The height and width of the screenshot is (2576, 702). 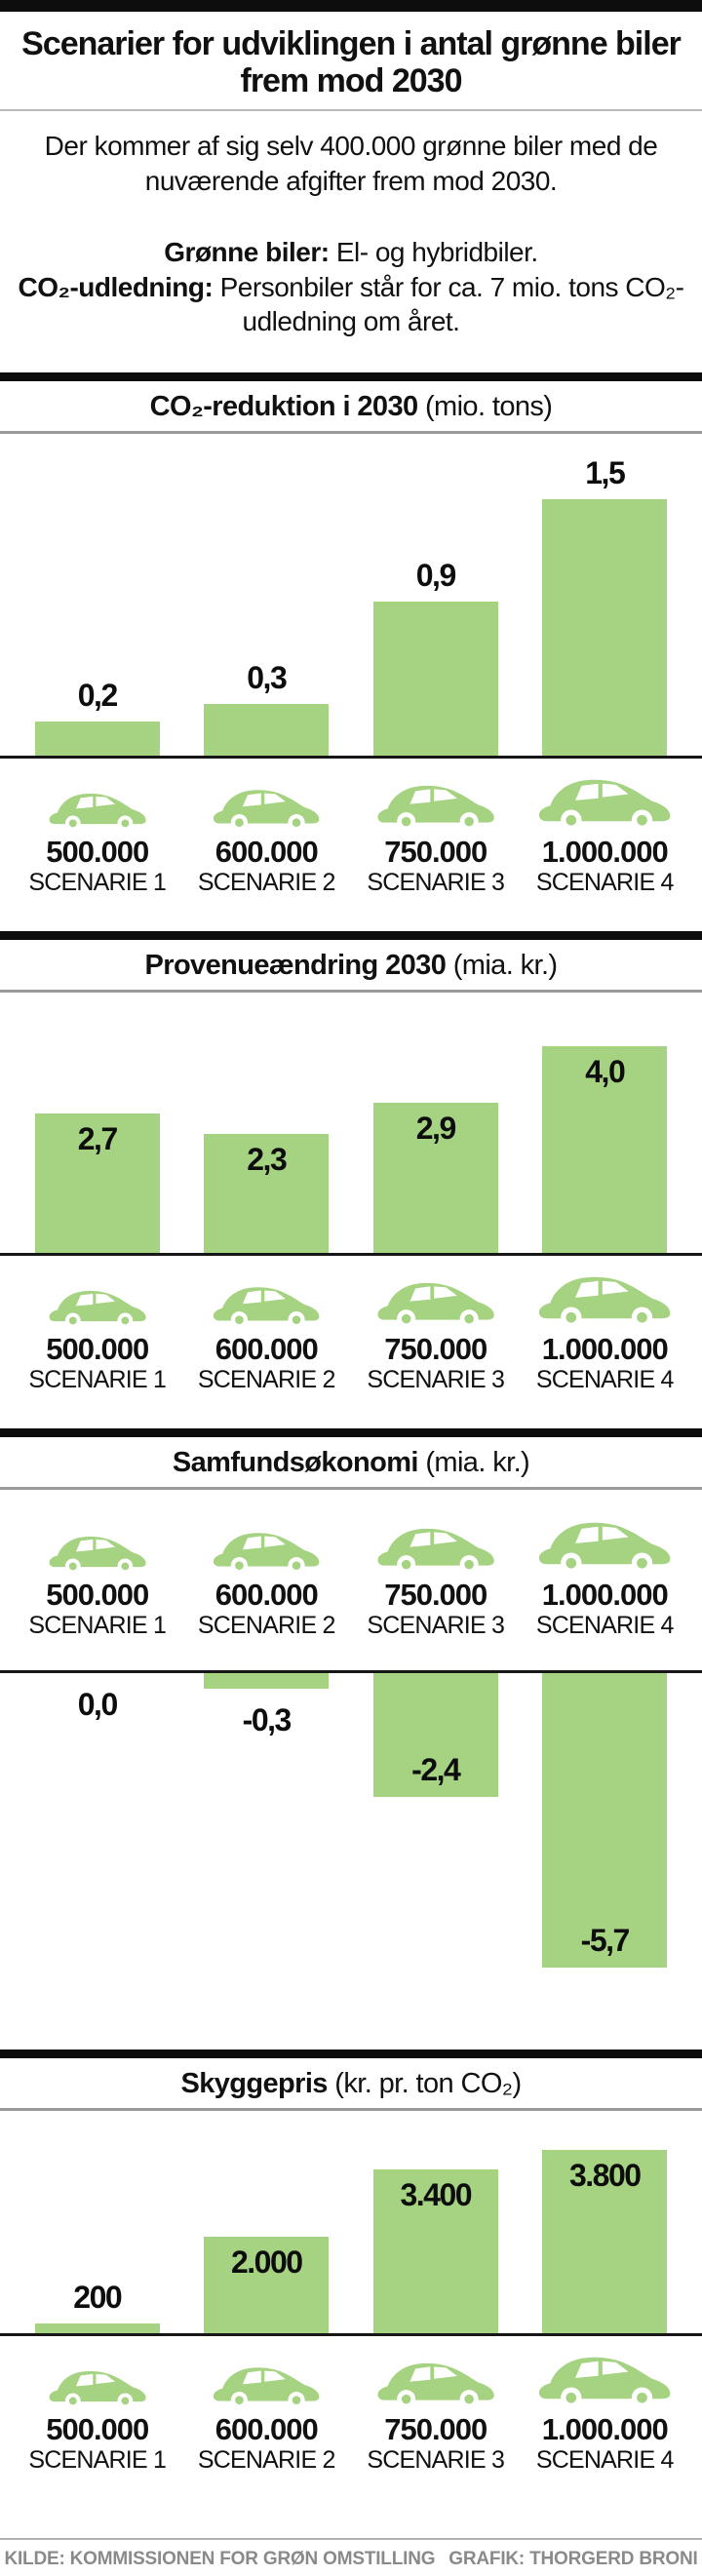 What do you see at coordinates (295, 1463) in the screenshot?
I see `chart-title-text: Samfundsøkonomi` at bounding box center [295, 1463].